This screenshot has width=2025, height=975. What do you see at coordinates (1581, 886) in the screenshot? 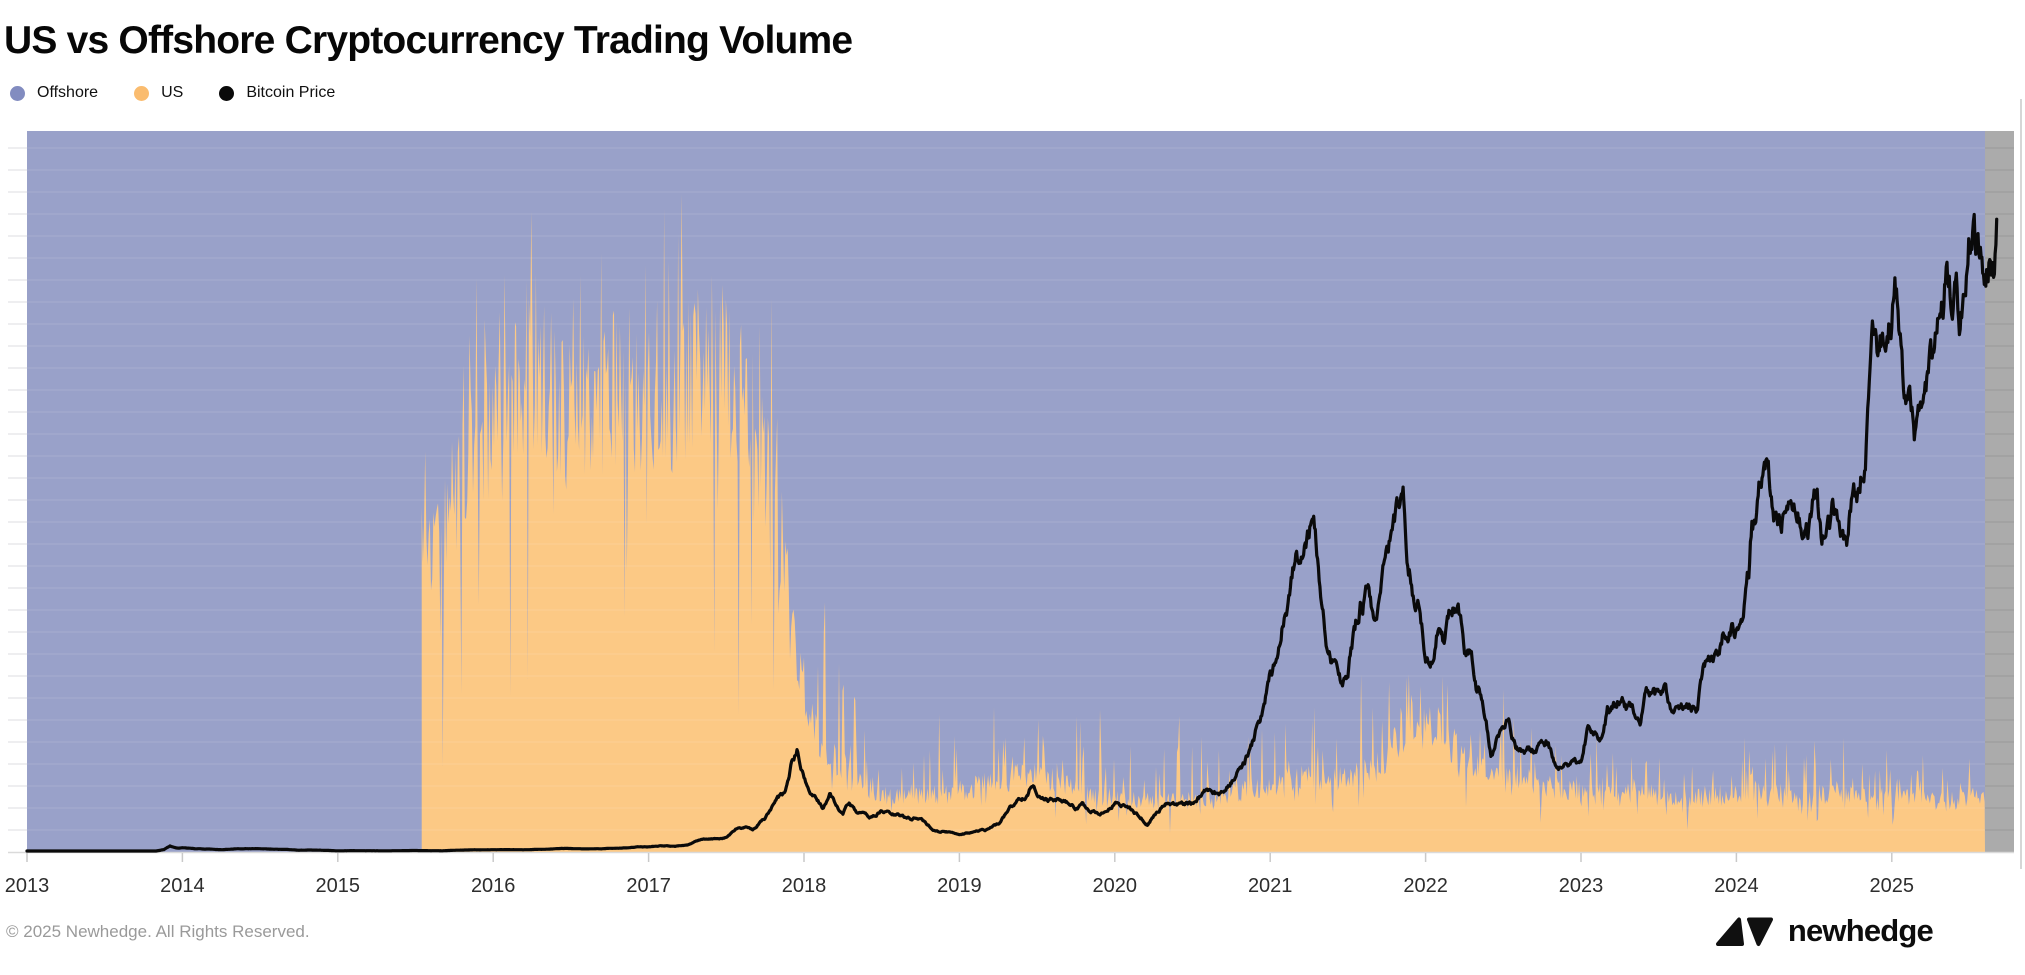
I see `x-tick-label: 2023` at bounding box center [1581, 886].